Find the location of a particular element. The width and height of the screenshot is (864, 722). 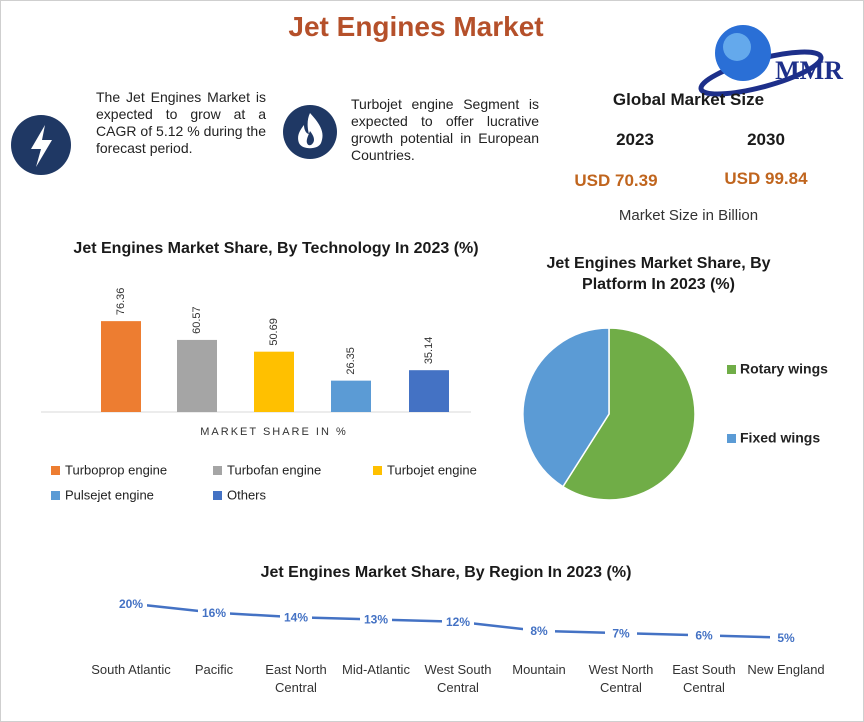

legend-label: Rotary wings is located at coordinates (784, 369).